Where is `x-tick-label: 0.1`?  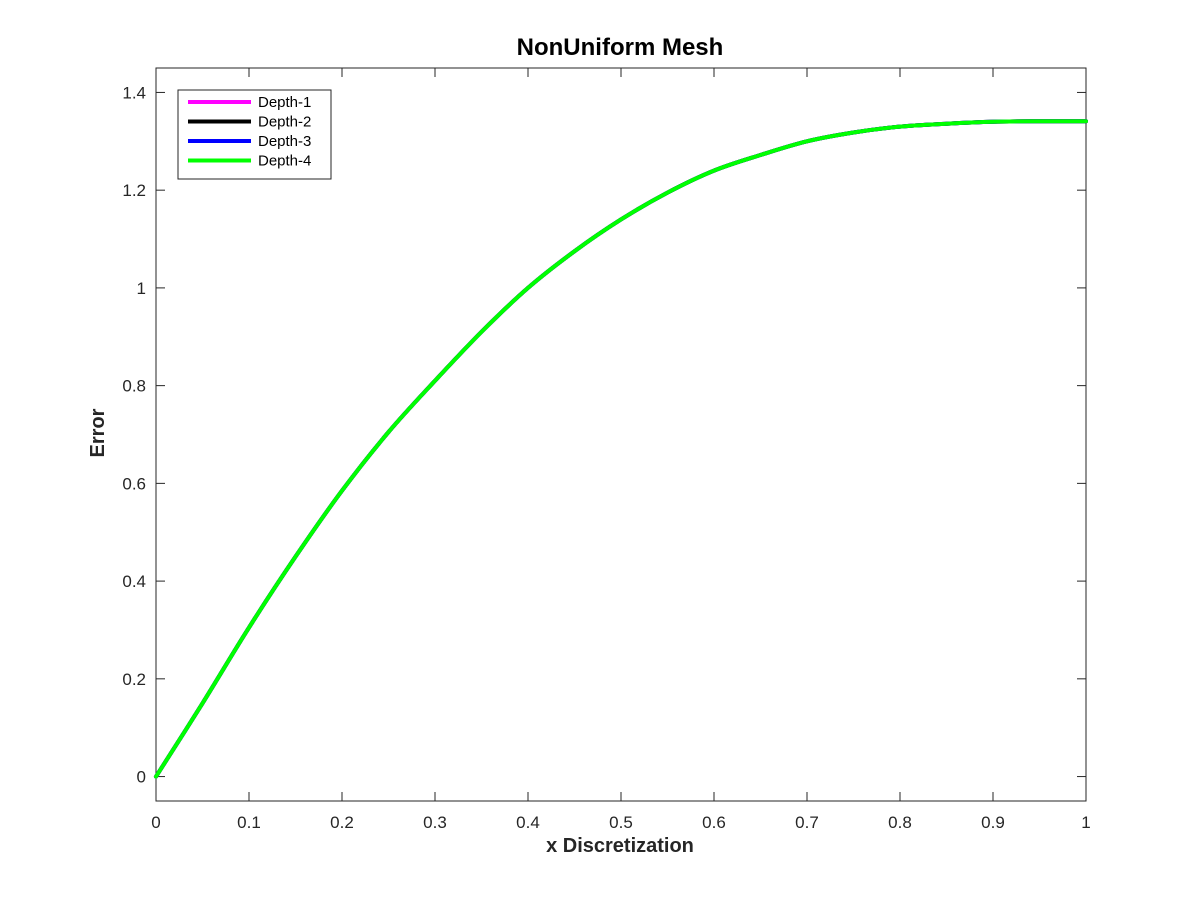
x-tick-label: 0.1 is located at coordinates (249, 822).